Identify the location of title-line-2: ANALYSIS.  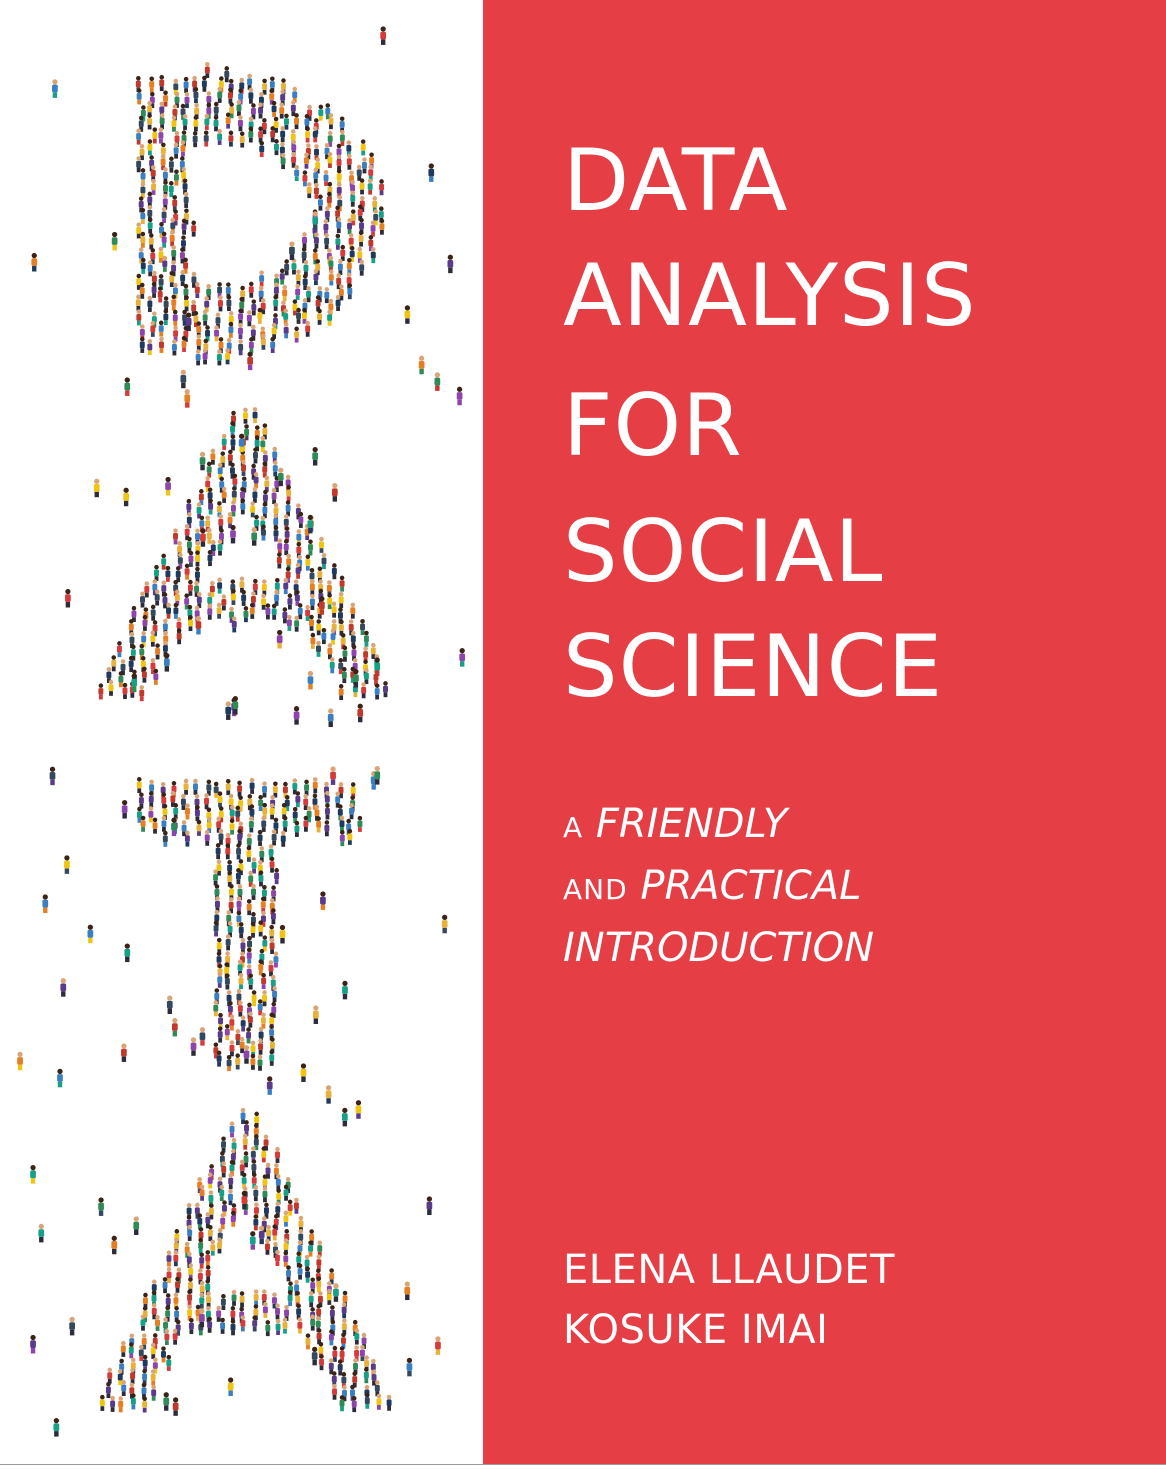
(770, 296).